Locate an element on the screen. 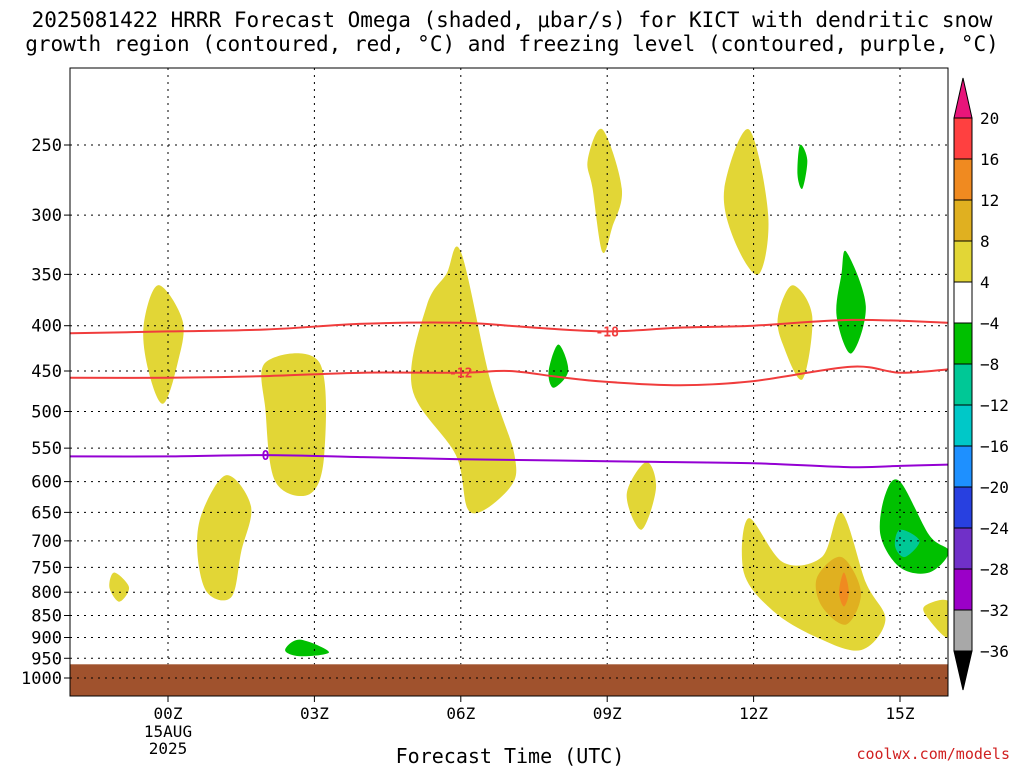 The width and height of the screenshot is (1024, 768). y-tick-label: 600 is located at coordinates (46, 483).